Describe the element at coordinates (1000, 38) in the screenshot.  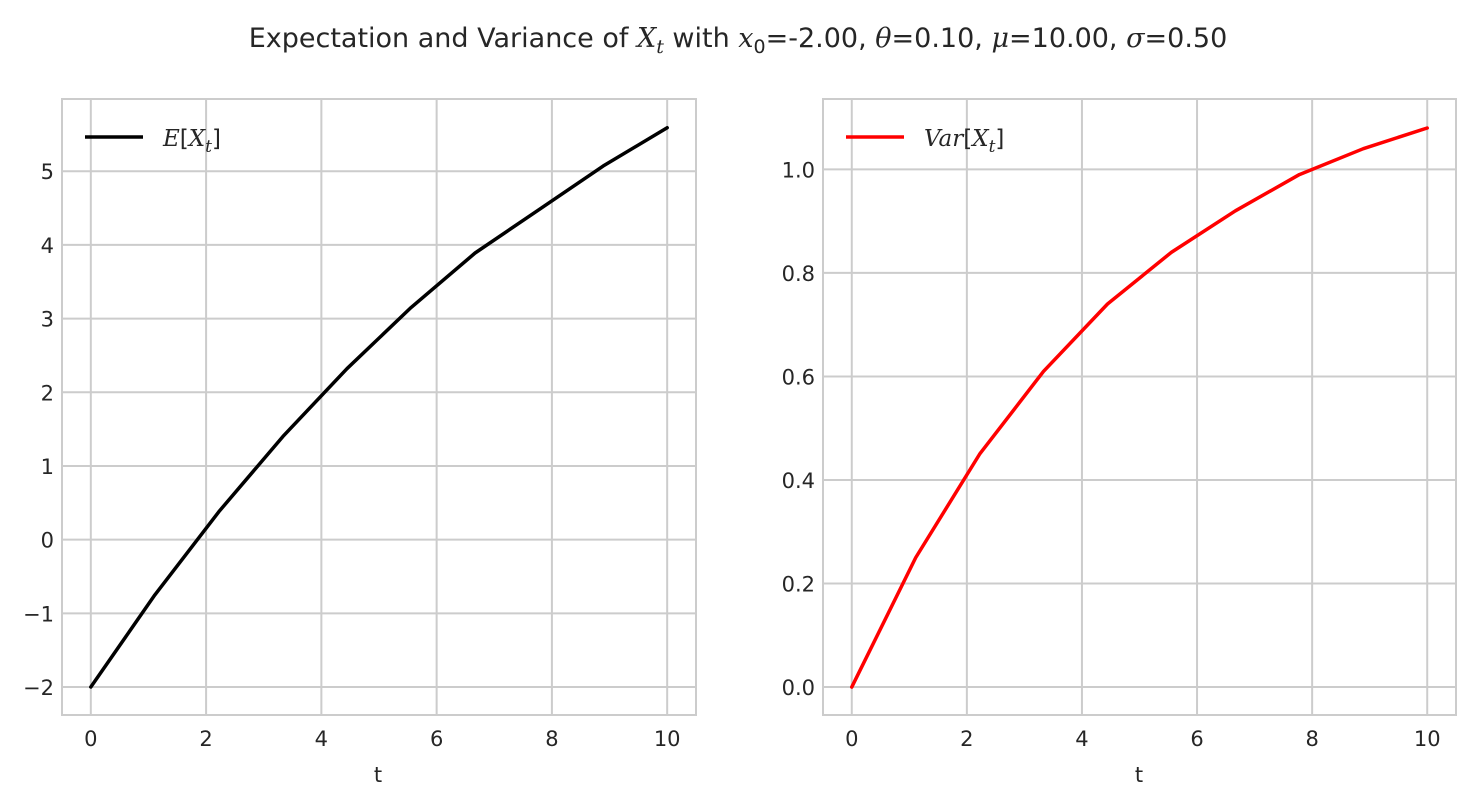
I see `title-mu: μ` at that location.